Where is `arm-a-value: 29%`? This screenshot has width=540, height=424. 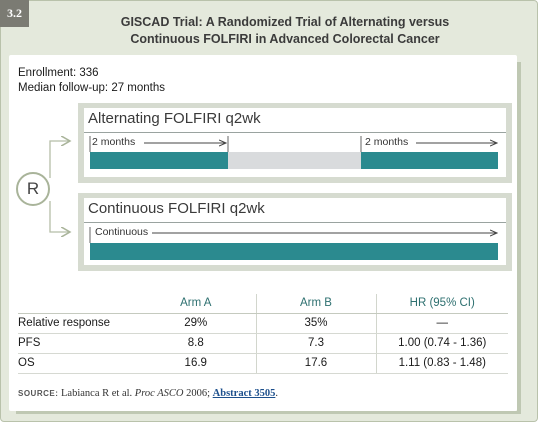
arm-a-value: 29% is located at coordinates (196, 323).